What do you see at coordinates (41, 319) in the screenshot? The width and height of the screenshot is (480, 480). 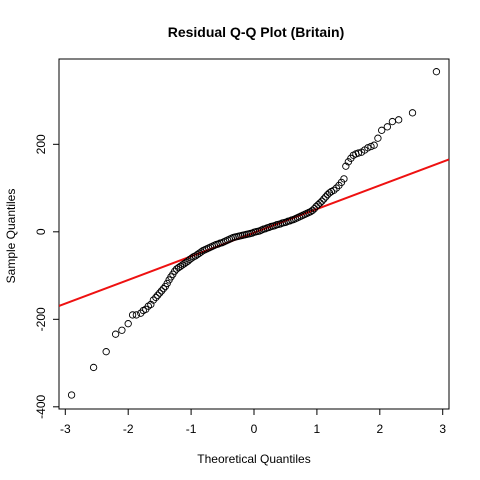 I see `y-tick-label: -200` at bounding box center [41, 319].